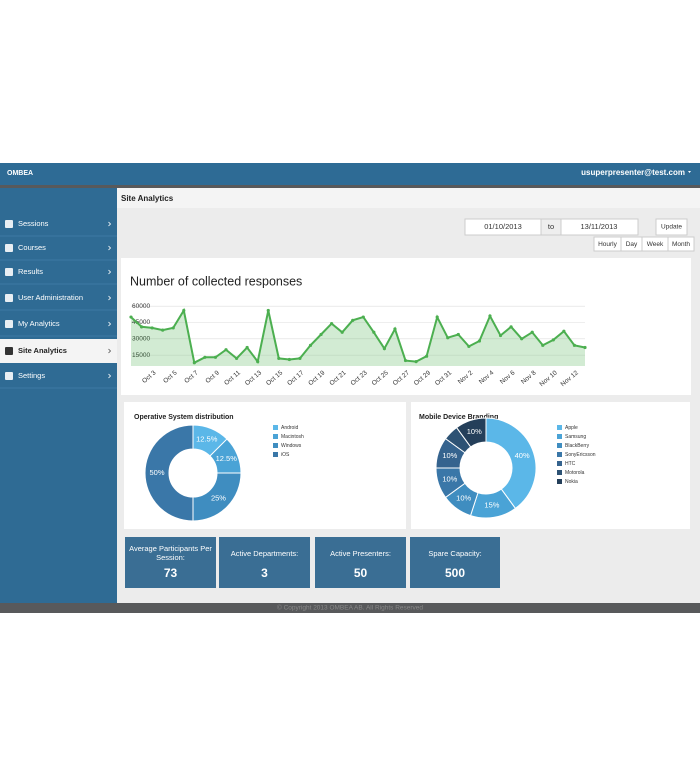 The height and width of the screenshot is (783, 700). Describe the element at coordinates (33, 223) in the screenshot. I see `nav-item: Sessions` at that location.